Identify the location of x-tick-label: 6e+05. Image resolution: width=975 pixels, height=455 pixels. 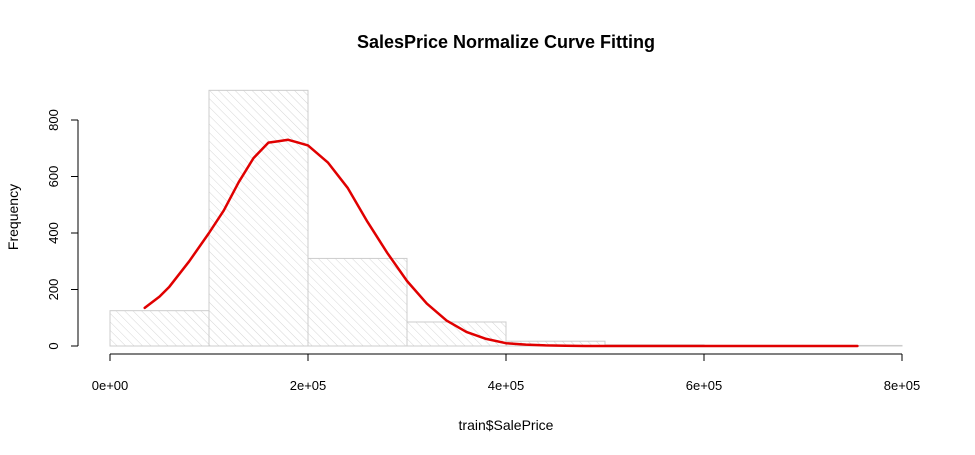
(704, 385).